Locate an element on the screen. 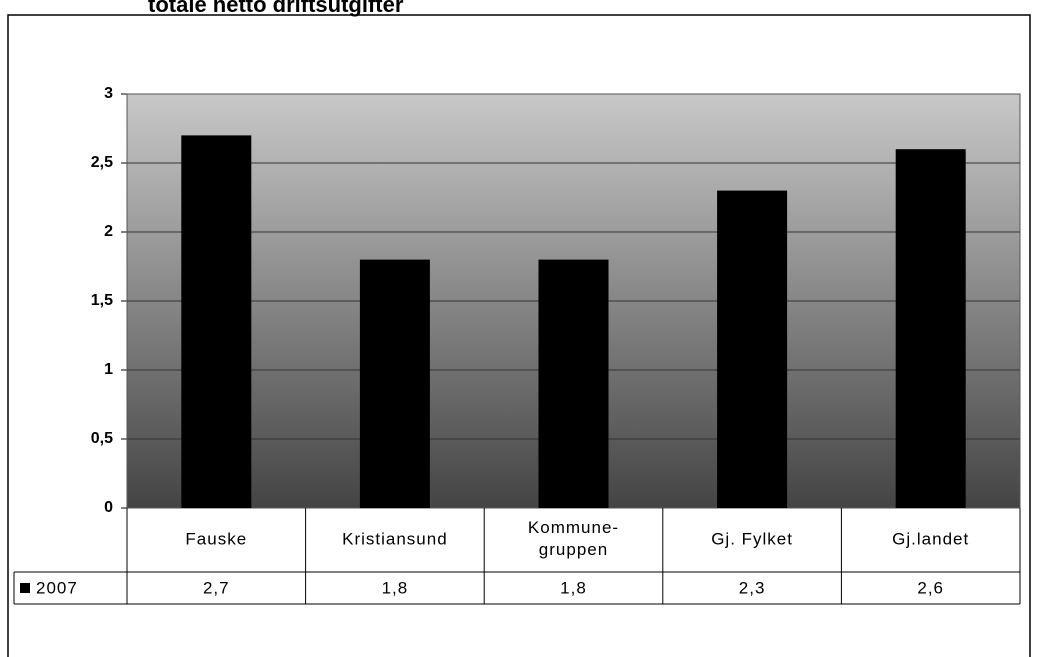 This screenshot has height=657, width=1039. value-label: 2,6 is located at coordinates (930, 587).